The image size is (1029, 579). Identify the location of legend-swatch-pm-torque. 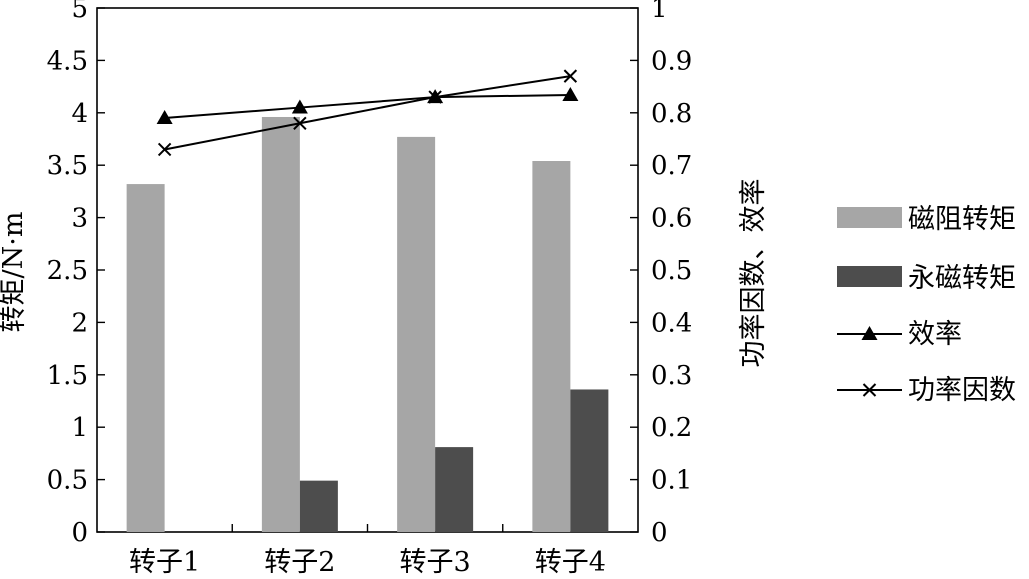
(869, 276).